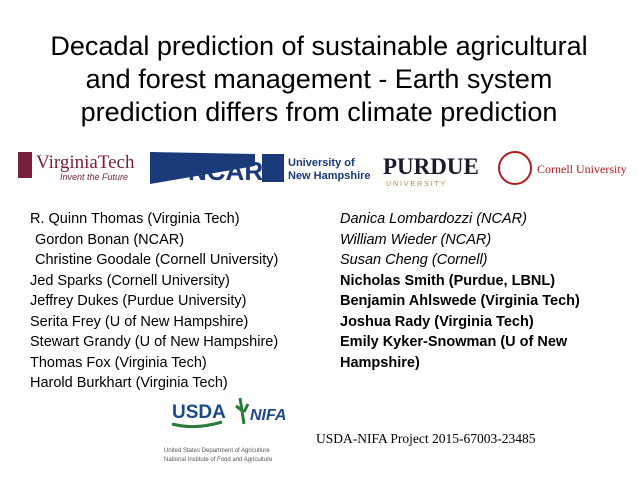 The width and height of the screenshot is (638, 479). I want to click on ncar-swoosh, so click(202, 168).